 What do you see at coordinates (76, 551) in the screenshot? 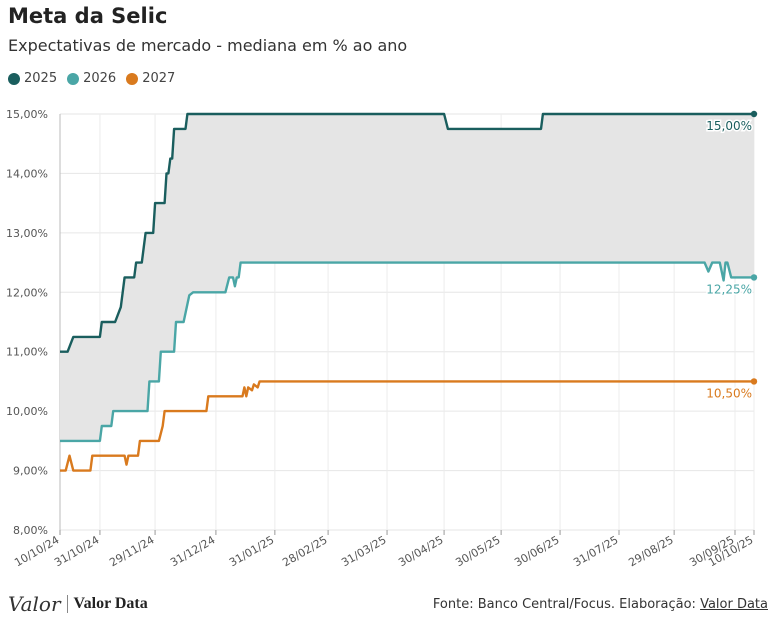
I see `x-tick-label: 31/10/24` at bounding box center [76, 551].